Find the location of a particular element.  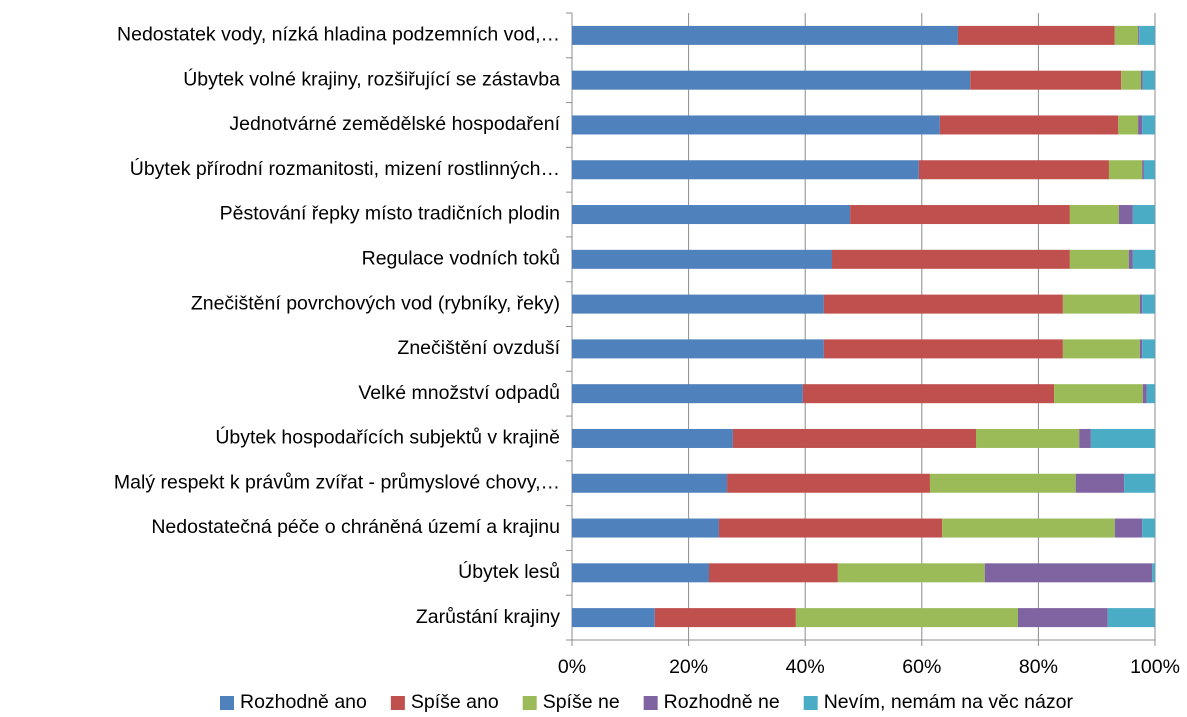

y-tick-label: Zarůstání krajiny is located at coordinates (488, 617).